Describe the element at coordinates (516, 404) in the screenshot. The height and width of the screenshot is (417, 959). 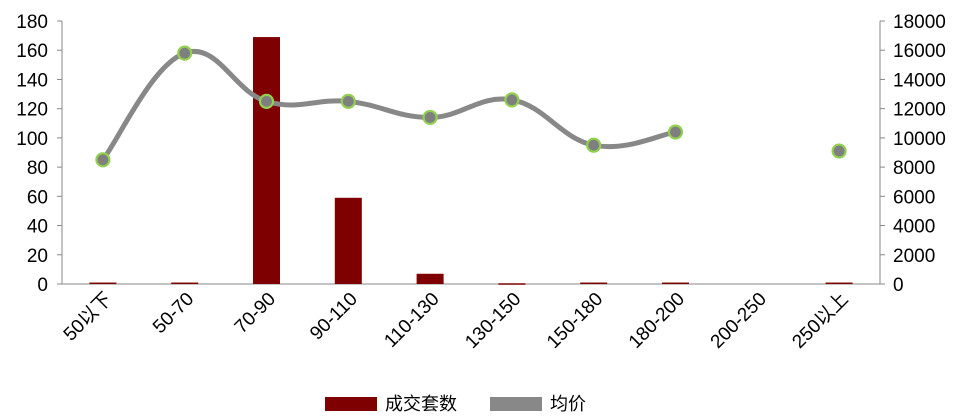
I see `legend-swatch-line` at that location.